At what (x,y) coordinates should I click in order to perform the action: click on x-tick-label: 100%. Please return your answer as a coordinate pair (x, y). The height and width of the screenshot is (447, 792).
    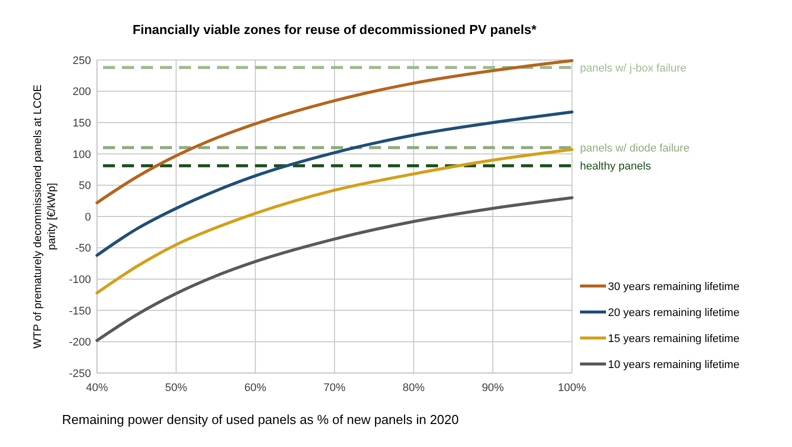
    Looking at the image, I should click on (572, 388).